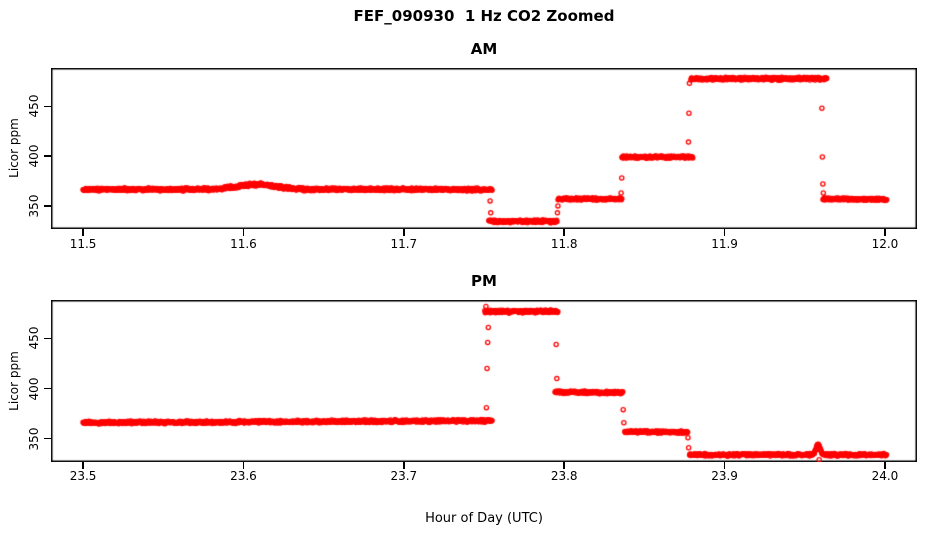 Image resolution: width=936 pixels, height=540 pixels. I want to click on am-x-tick-label: 11.8, so click(564, 244).